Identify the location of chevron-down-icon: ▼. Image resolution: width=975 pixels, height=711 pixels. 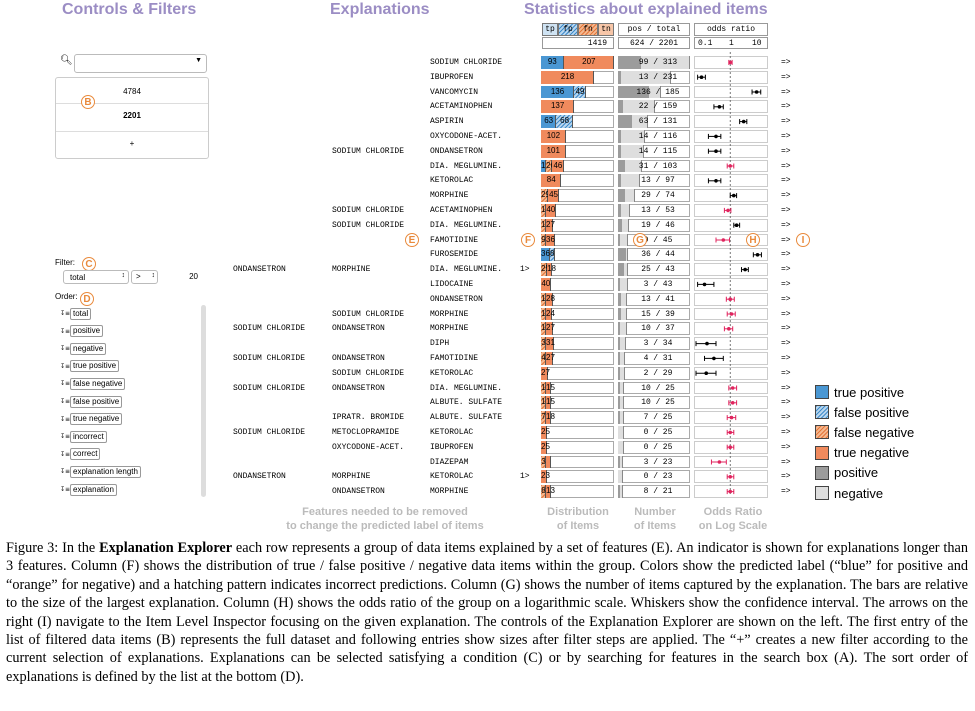
(198, 60).